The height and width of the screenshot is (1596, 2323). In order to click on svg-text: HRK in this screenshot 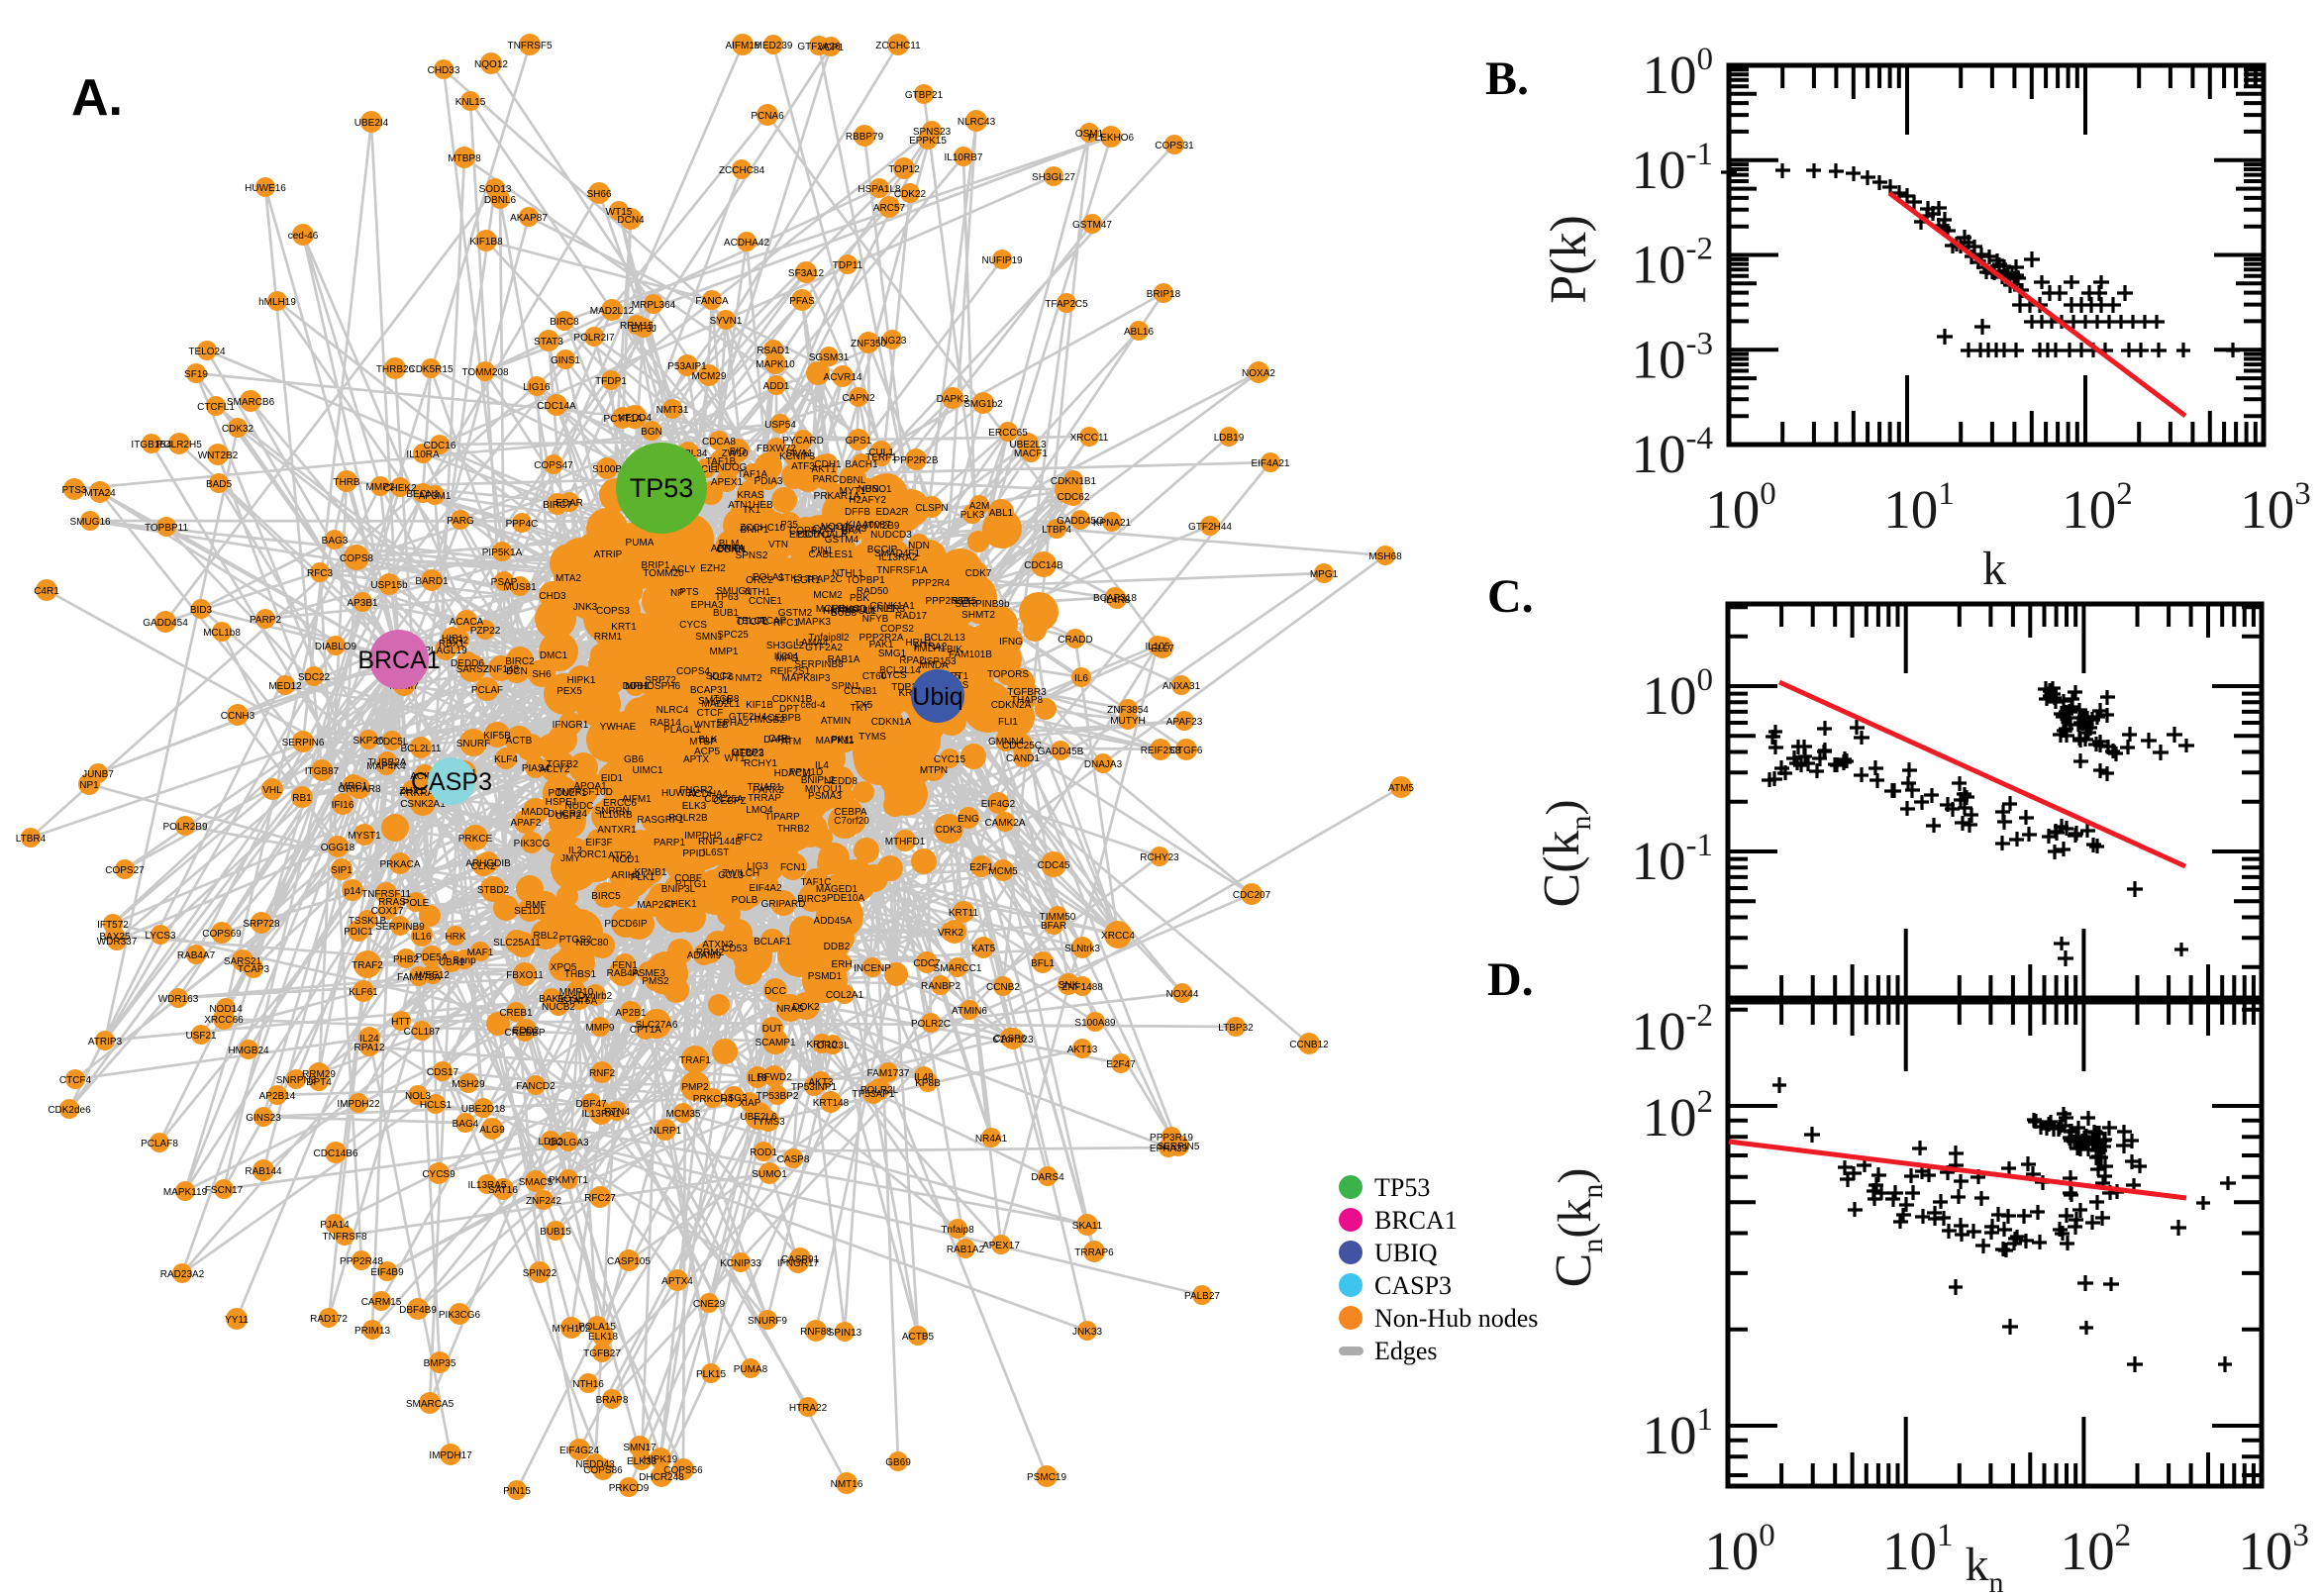, I will do `click(455, 937)`.